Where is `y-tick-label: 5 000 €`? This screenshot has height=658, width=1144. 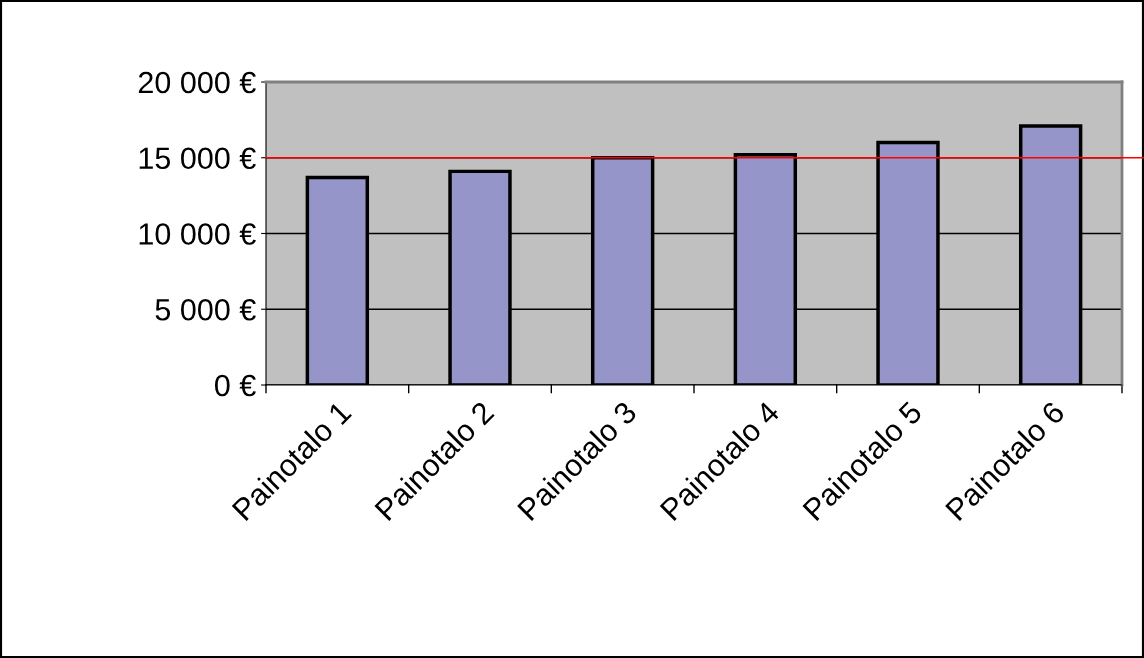 y-tick-label: 5 000 € is located at coordinates (205, 309).